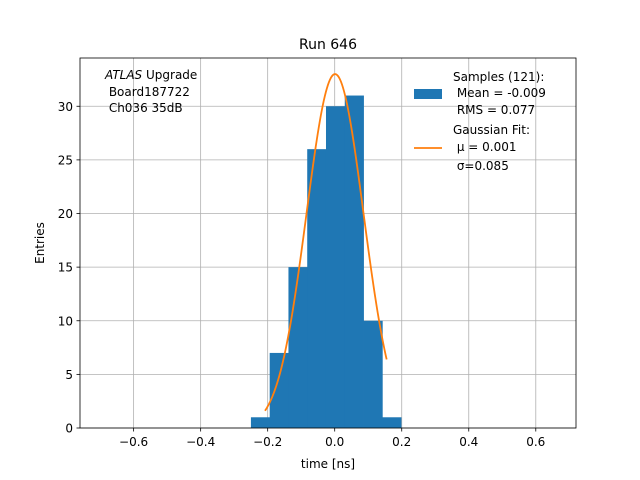 The image size is (640, 480). I want to click on x-tick-label: −0.2, so click(267, 442).